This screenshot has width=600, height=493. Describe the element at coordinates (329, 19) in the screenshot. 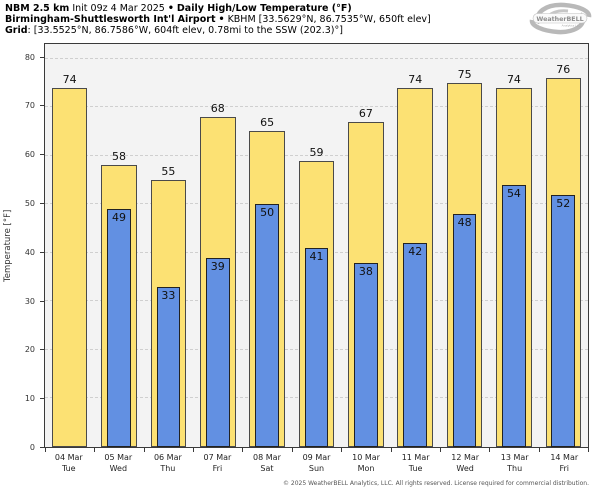

I see `station-details: KBHM [33.5629°N, 86.7535°W, 650ft elev]` at that location.